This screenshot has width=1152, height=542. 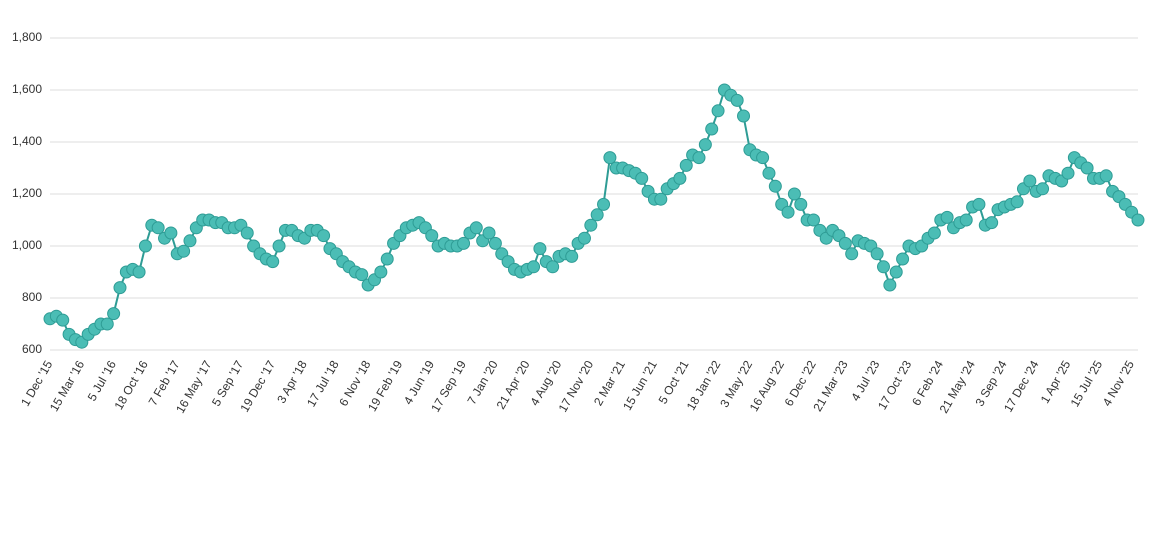 I want to click on y-tick-label: 800, so click(x=32, y=297).